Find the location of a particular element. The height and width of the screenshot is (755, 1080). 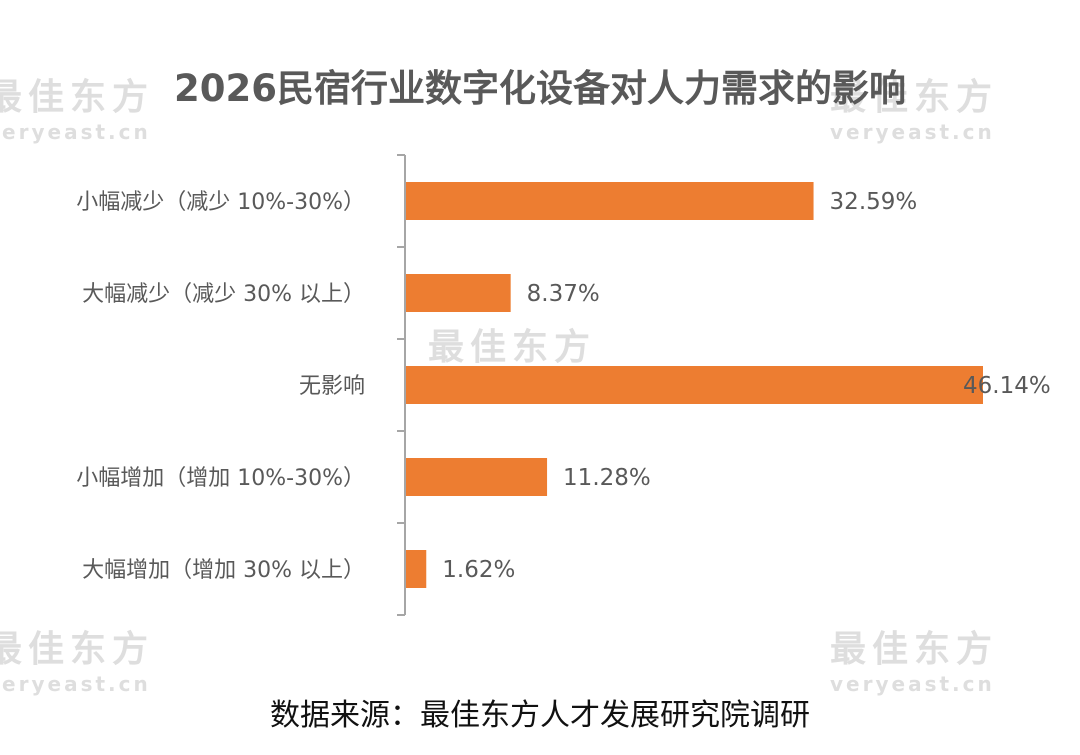

data-label: 46.14% is located at coordinates (1007, 386).